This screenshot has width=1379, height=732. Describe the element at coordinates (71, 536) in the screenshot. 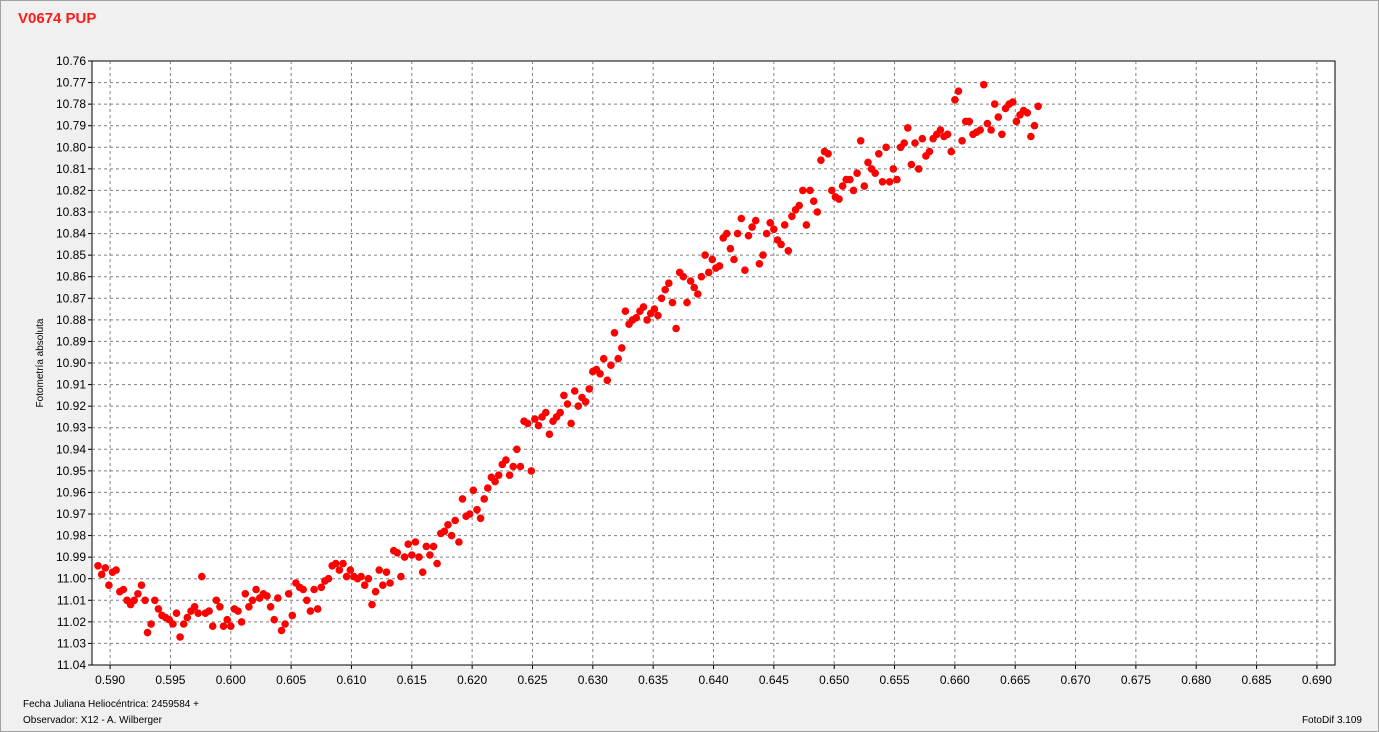

I see `y-tick-label: 10.98` at that location.